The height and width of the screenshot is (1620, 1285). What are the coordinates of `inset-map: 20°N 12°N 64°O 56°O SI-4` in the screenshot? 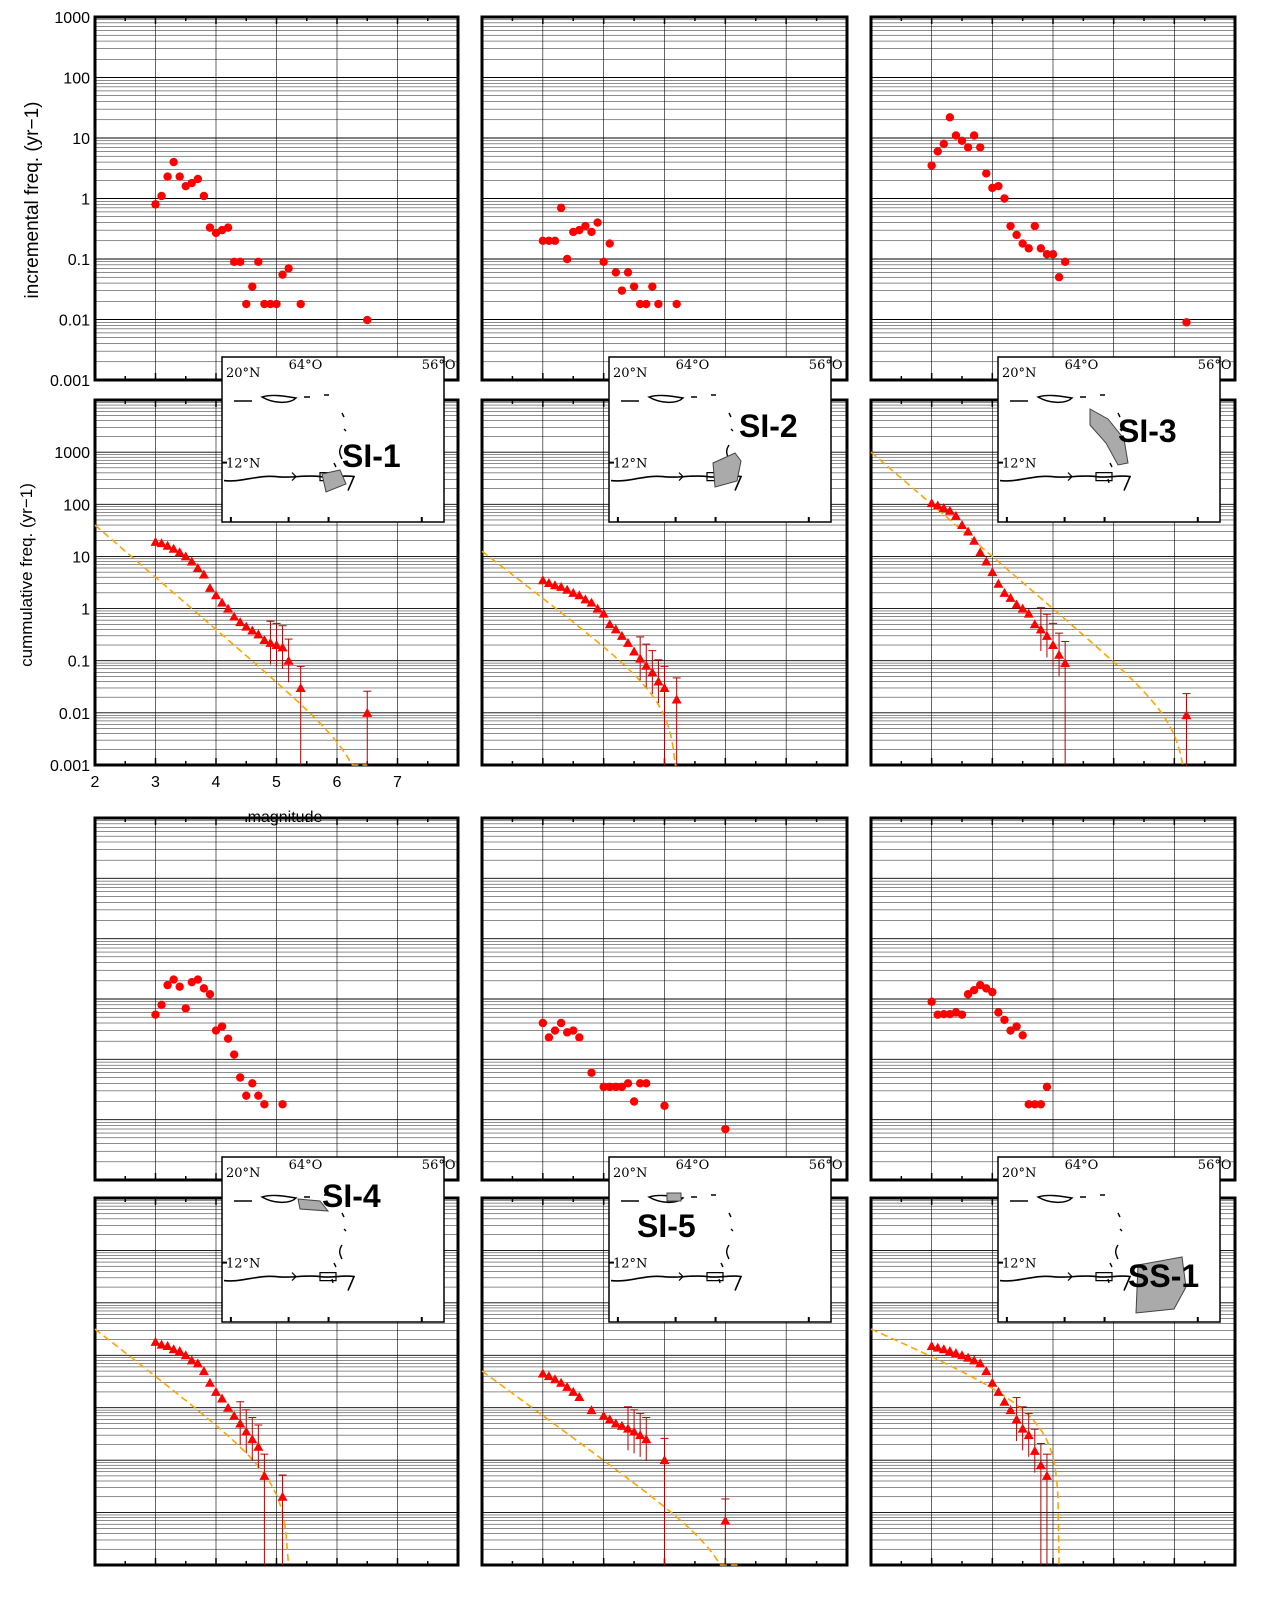 It's located at (338, 1239).